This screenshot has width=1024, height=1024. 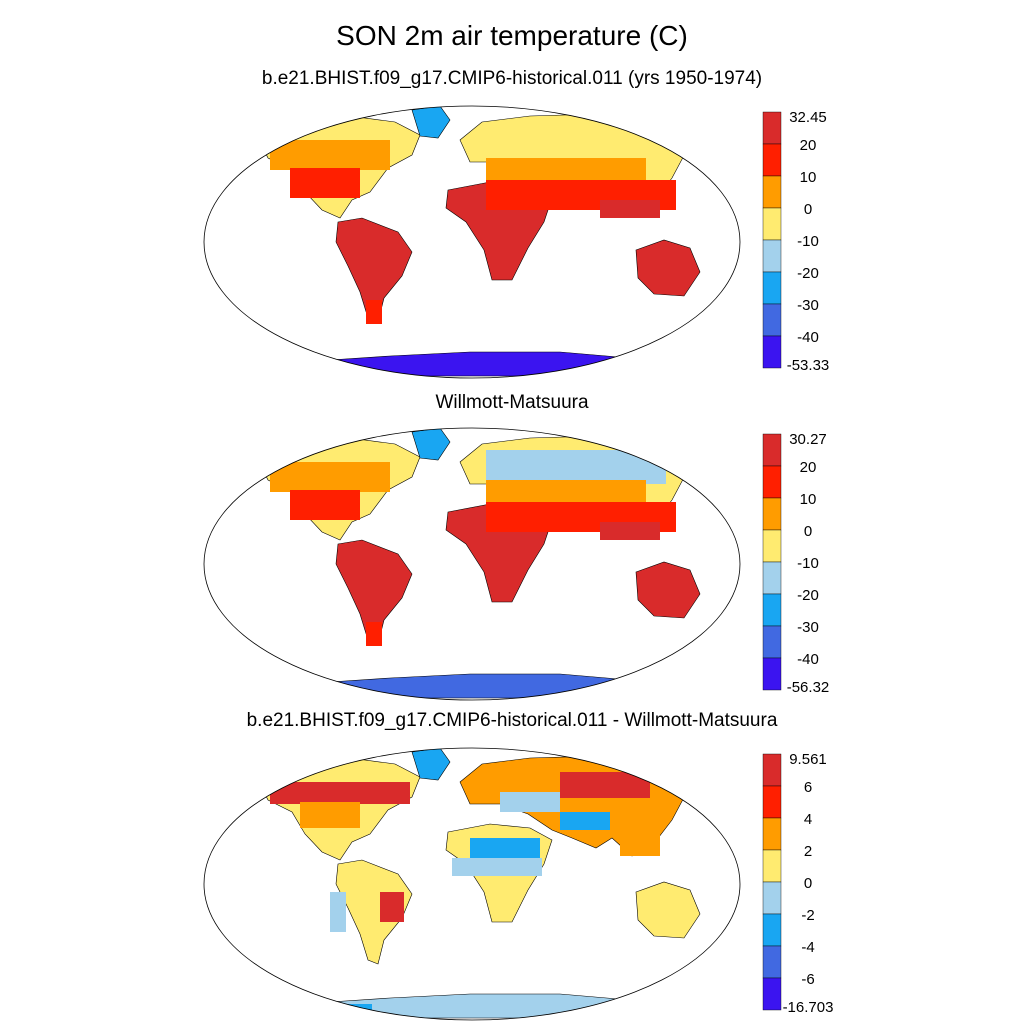 What do you see at coordinates (807, 915) in the screenshot?
I see `colorbar-tick-label: -2` at bounding box center [807, 915].